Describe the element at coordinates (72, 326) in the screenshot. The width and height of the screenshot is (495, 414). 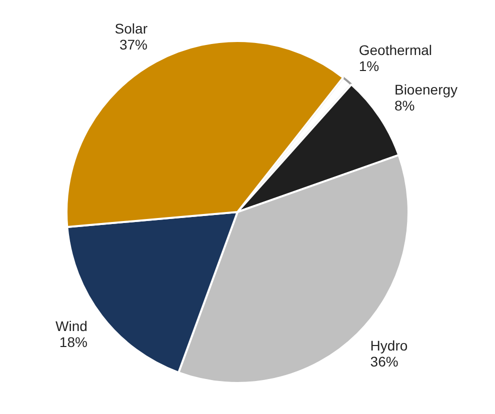
I see `slice-label: Wind` at that location.